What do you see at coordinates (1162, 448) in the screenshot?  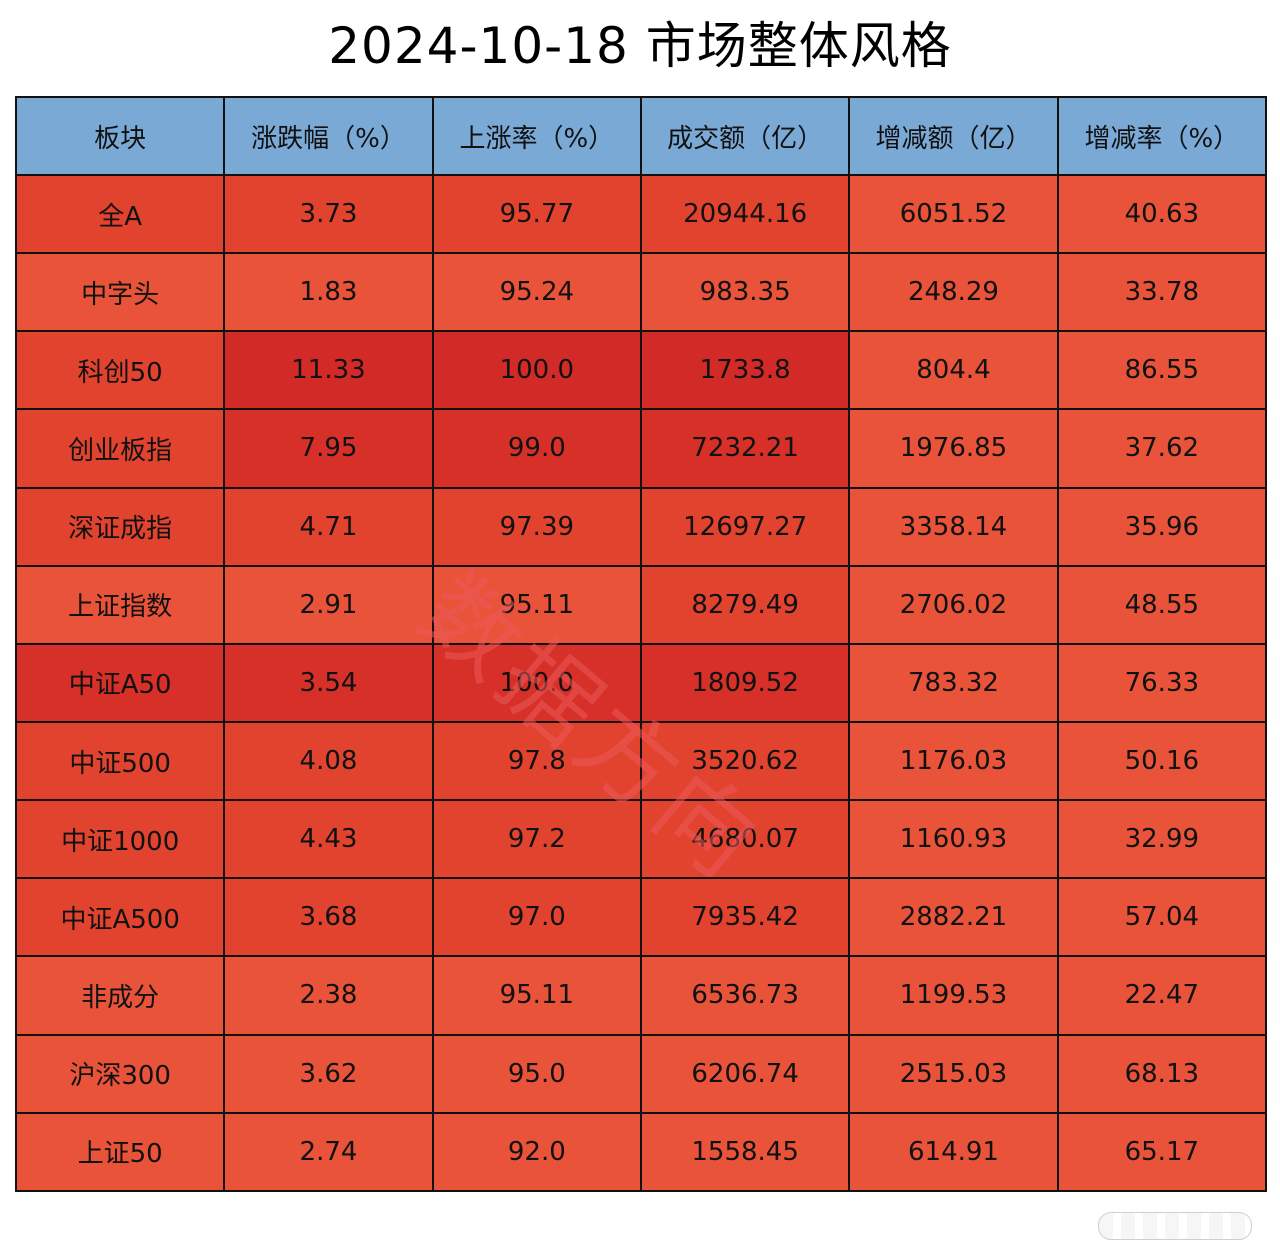 I see `delta-rate-cell: 37.62` at bounding box center [1162, 448].